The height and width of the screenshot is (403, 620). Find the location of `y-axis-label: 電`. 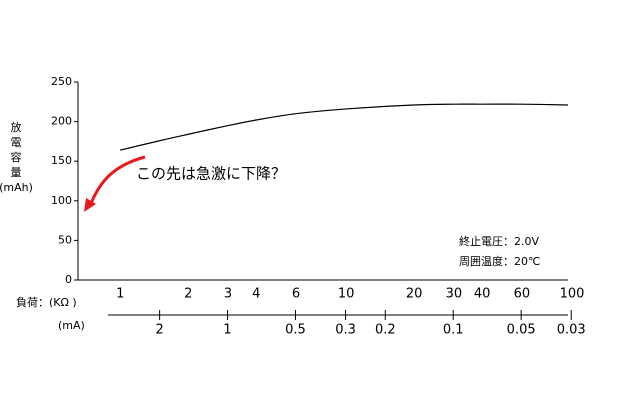

y-axis-label: 電 is located at coordinates (16, 142).